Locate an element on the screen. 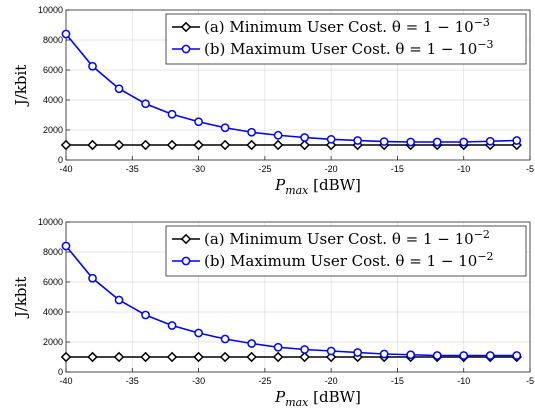  x-tick-label: -20 is located at coordinates (331, 169).